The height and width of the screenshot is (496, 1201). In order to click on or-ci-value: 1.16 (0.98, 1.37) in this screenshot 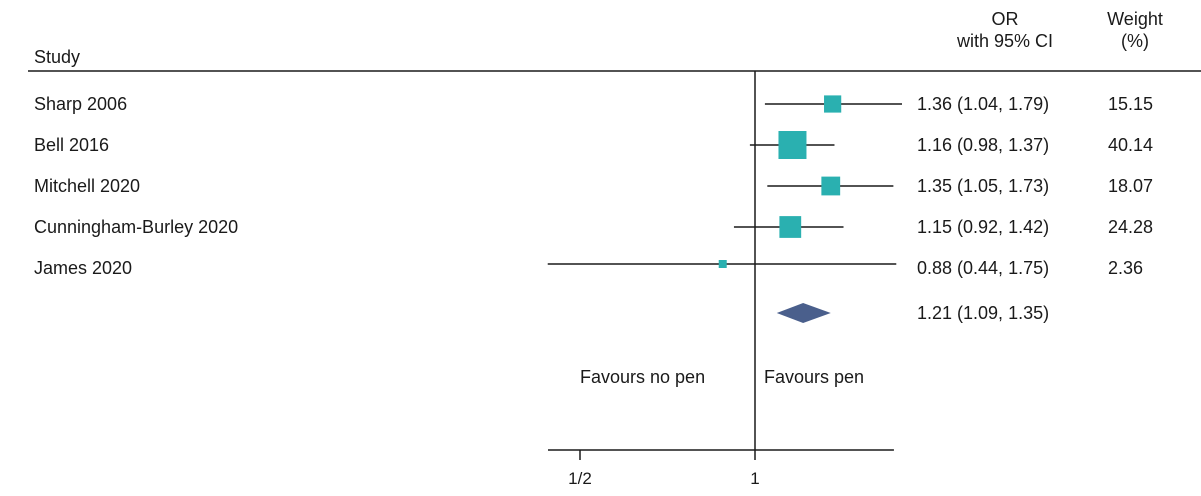, I will do `click(983, 145)`.